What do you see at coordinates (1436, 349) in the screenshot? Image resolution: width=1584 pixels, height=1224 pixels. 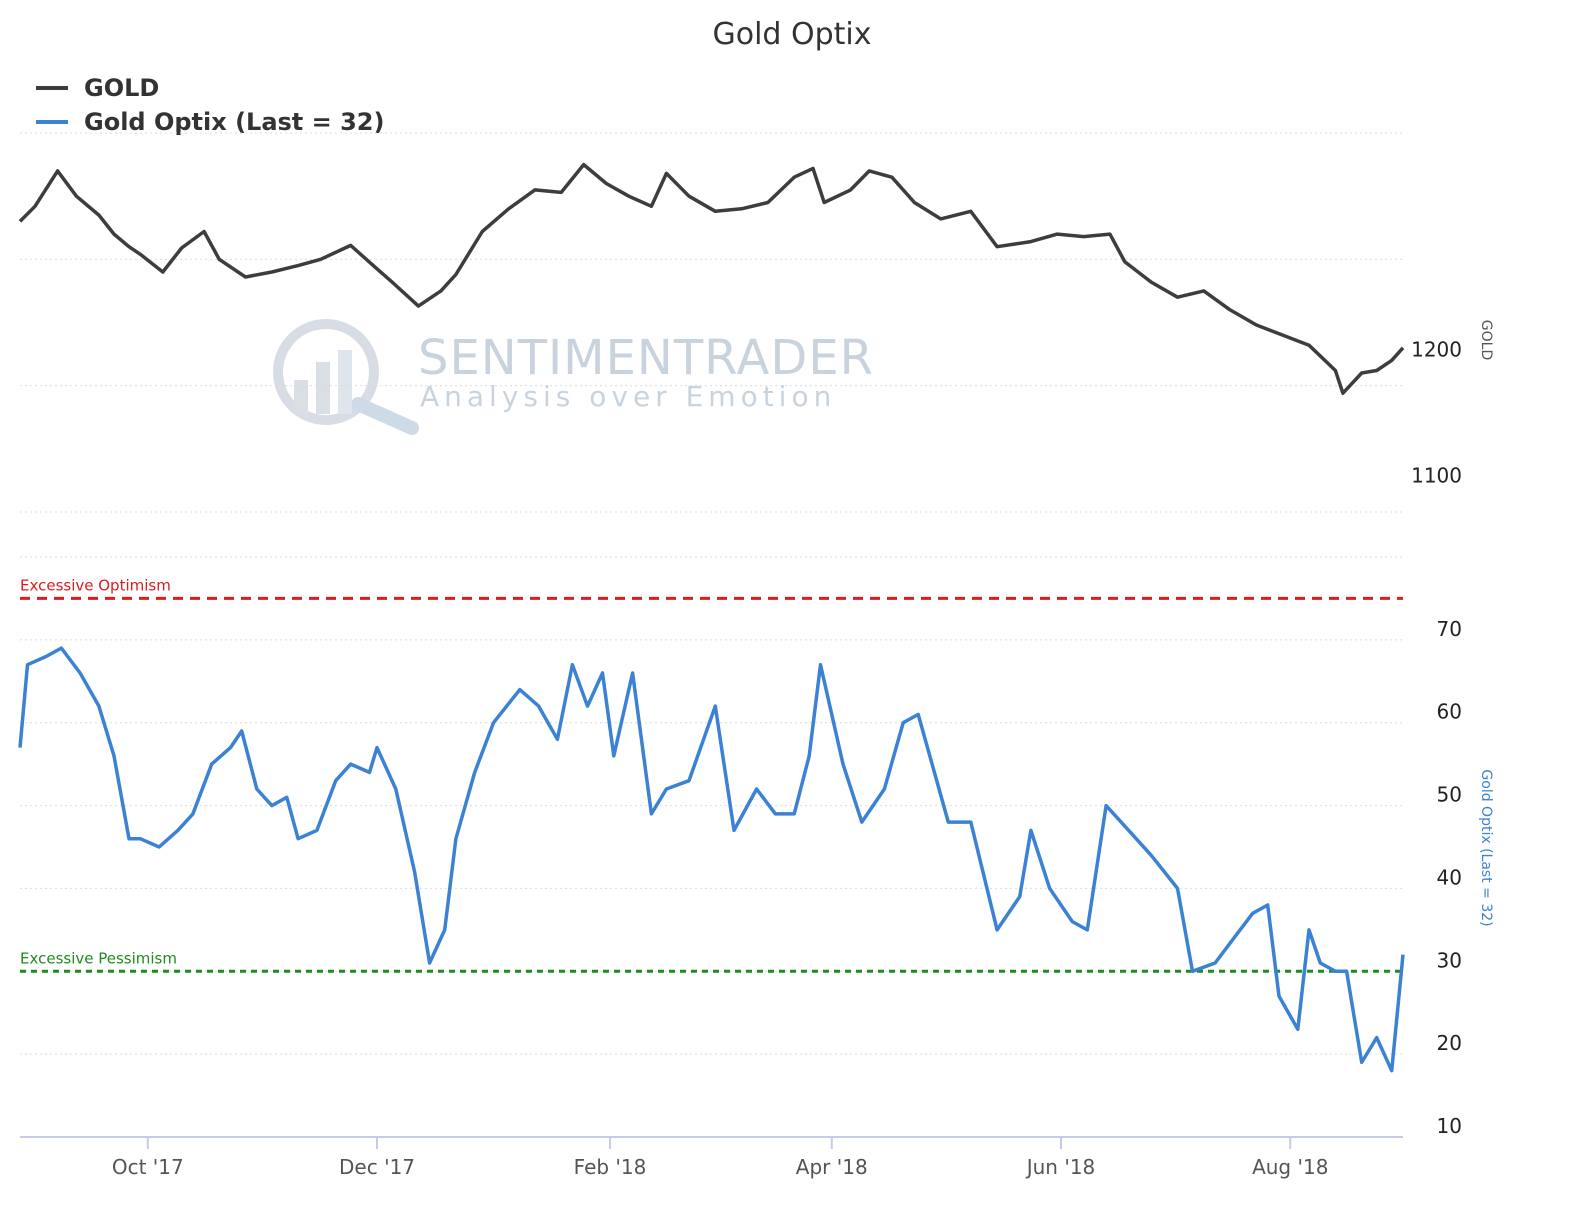 I see `gold-y-tick-label: 1200` at bounding box center [1436, 349].